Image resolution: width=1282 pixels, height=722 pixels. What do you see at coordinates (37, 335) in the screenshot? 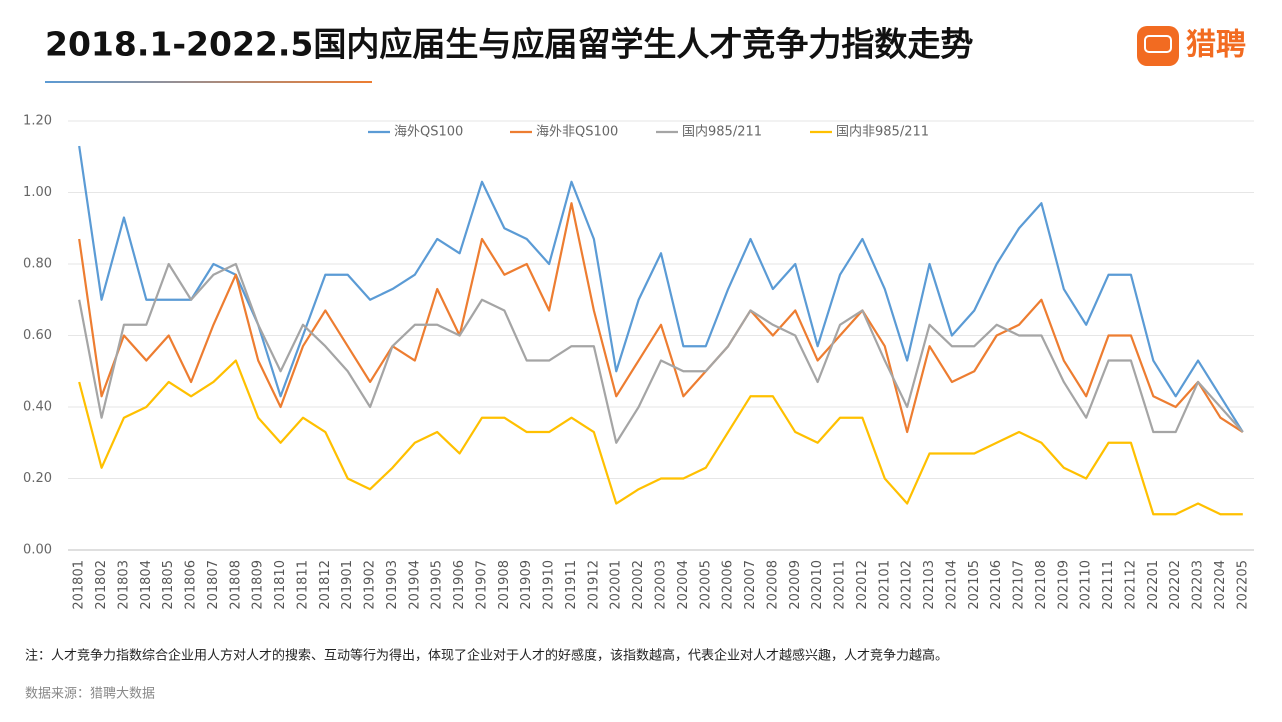
I see `y-tick-label: 0.60` at bounding box center [37, 335].